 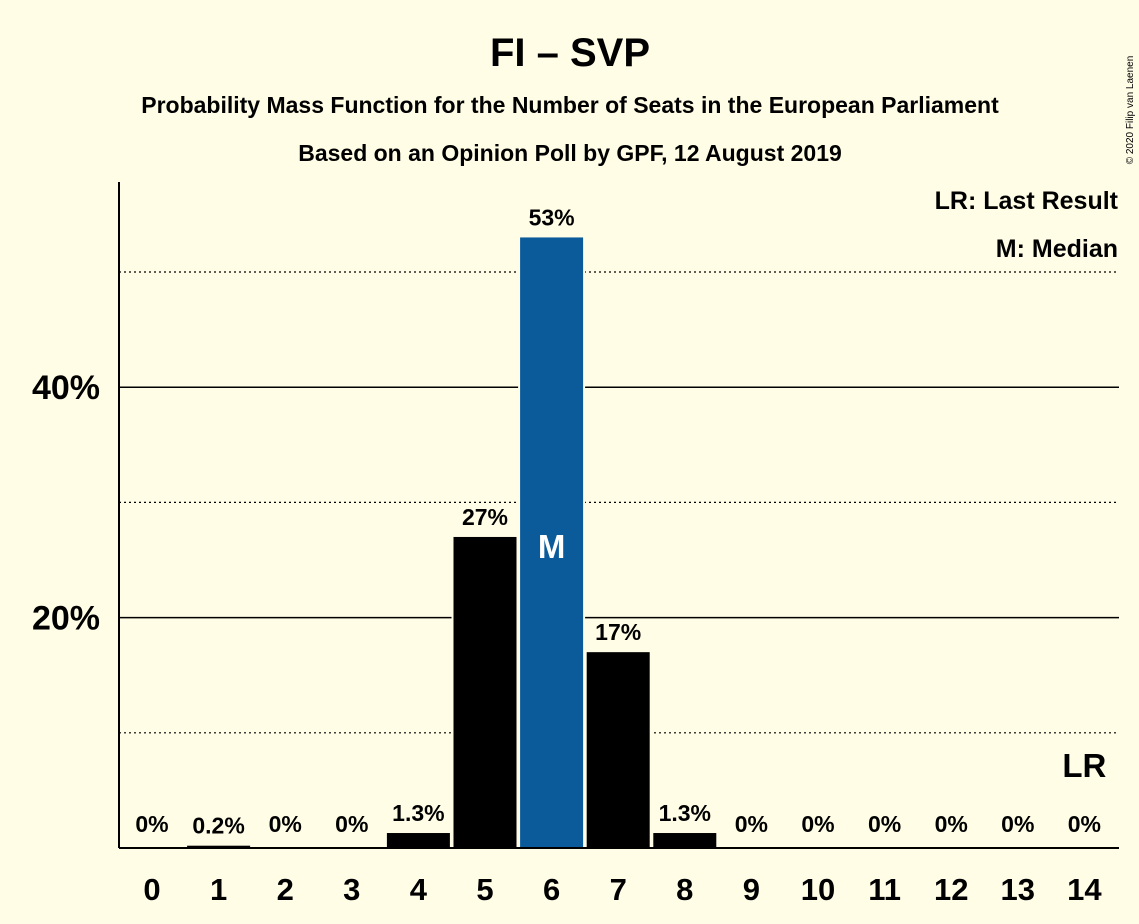 What do you see at coordinates (884, 889) in the screenshot?
I see `x-tick-label: 11` at bounding box center [884, 889].